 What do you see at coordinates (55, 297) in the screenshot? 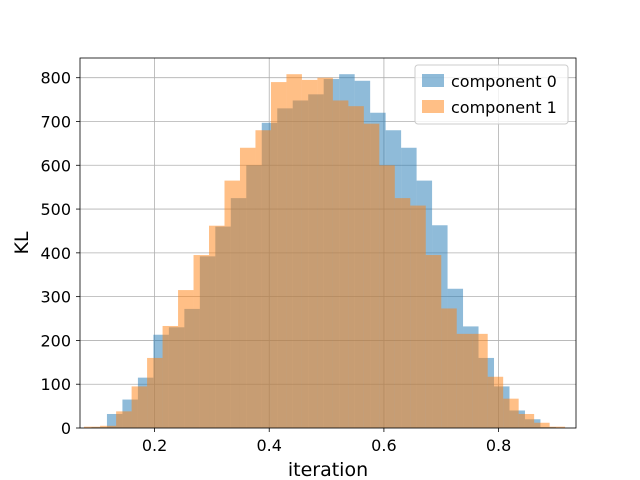
I see `y-tick-label: 300` at bounding box center [55, 297].